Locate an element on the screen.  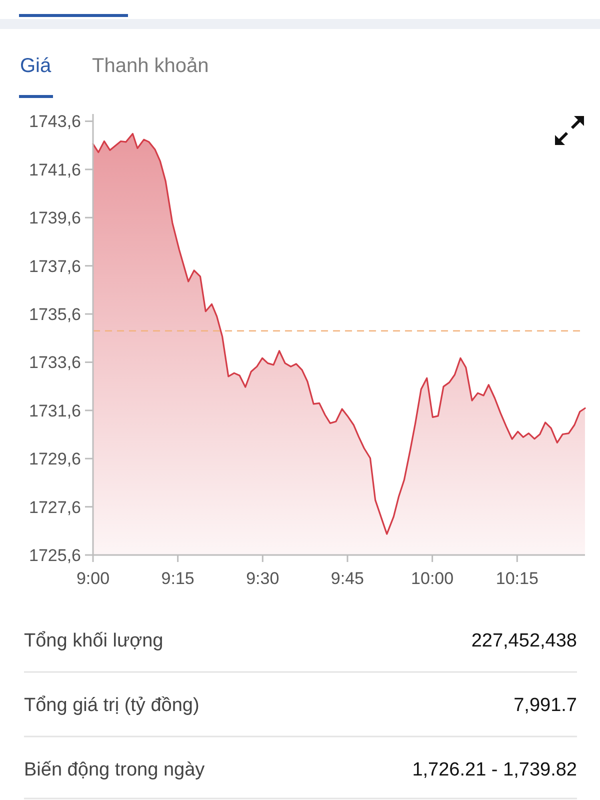
text: Giá is located at coordinates (36, 66).